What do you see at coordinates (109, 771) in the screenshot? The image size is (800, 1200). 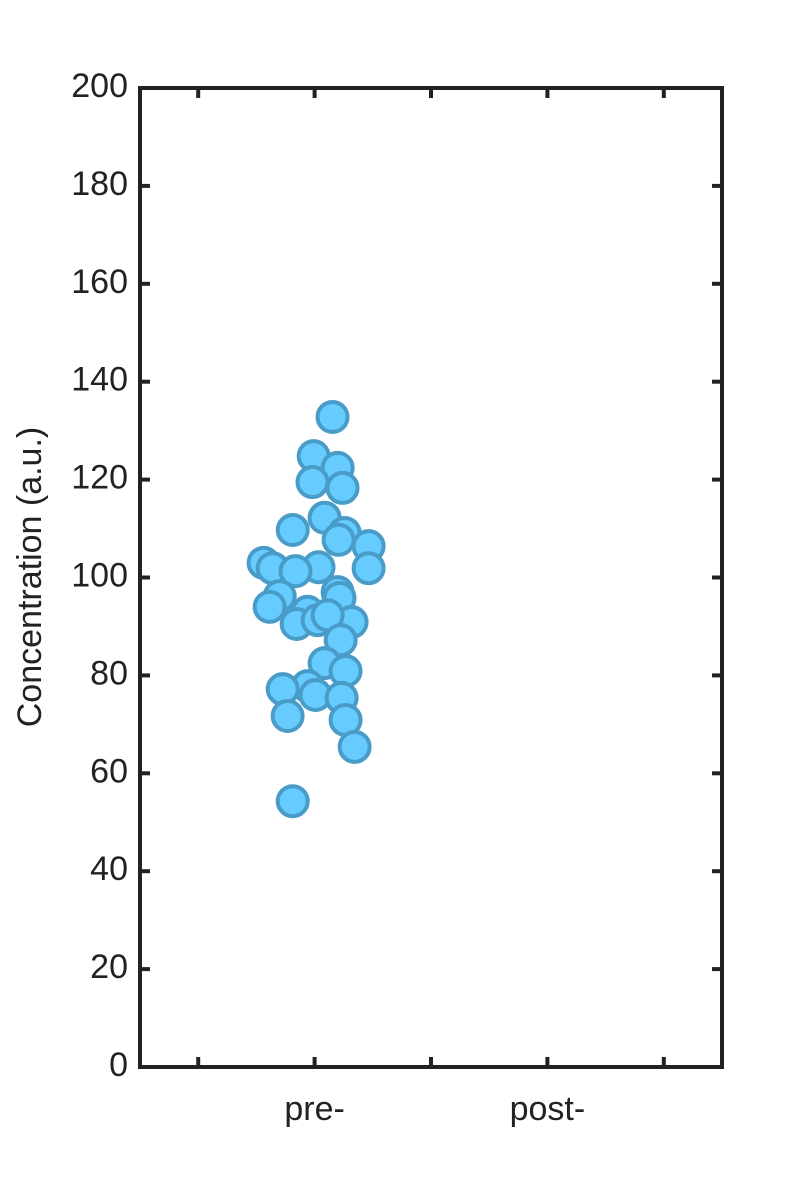 I see `y-tick-label: 60` at bounding box center [109, 771].